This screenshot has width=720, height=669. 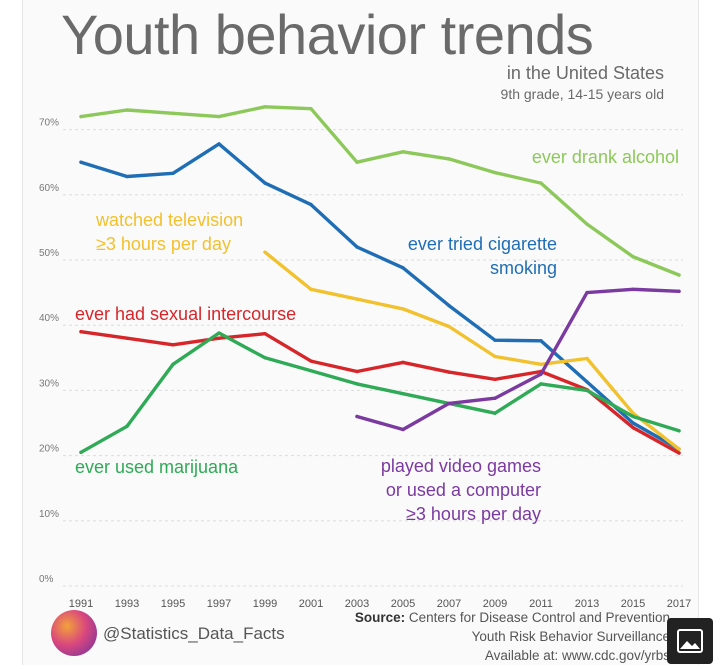 I want to click on source-line-2: Youth Risk Behavior Surveillance, so click(x=570, y=636).